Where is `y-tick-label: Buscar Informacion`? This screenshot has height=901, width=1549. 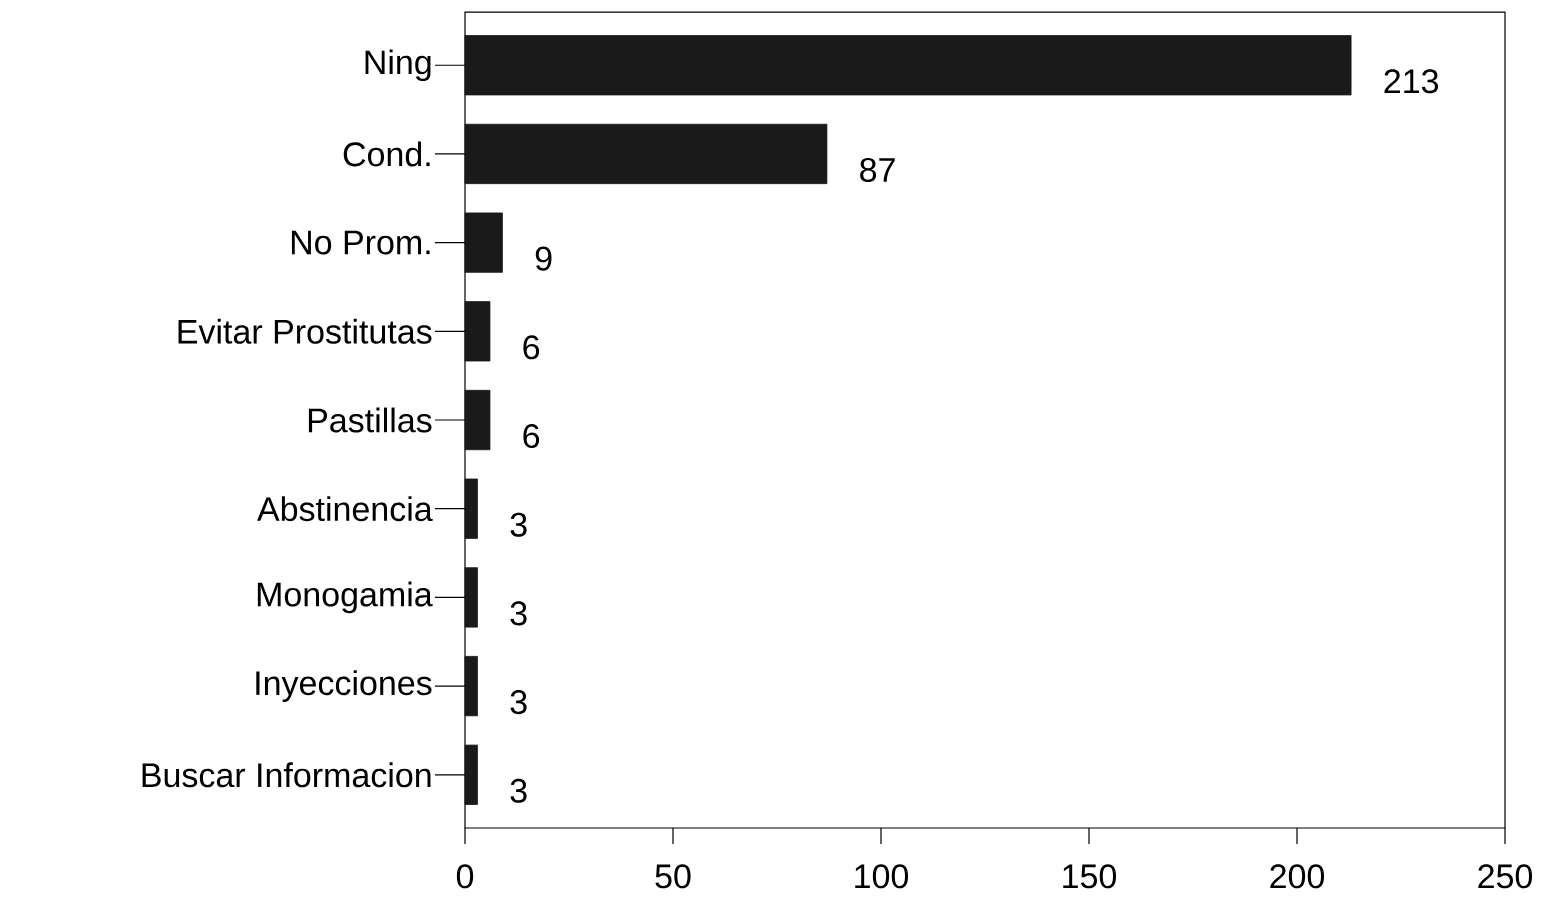
y-tick-label: Buscar Informacion is located at coordinates (286, 775).